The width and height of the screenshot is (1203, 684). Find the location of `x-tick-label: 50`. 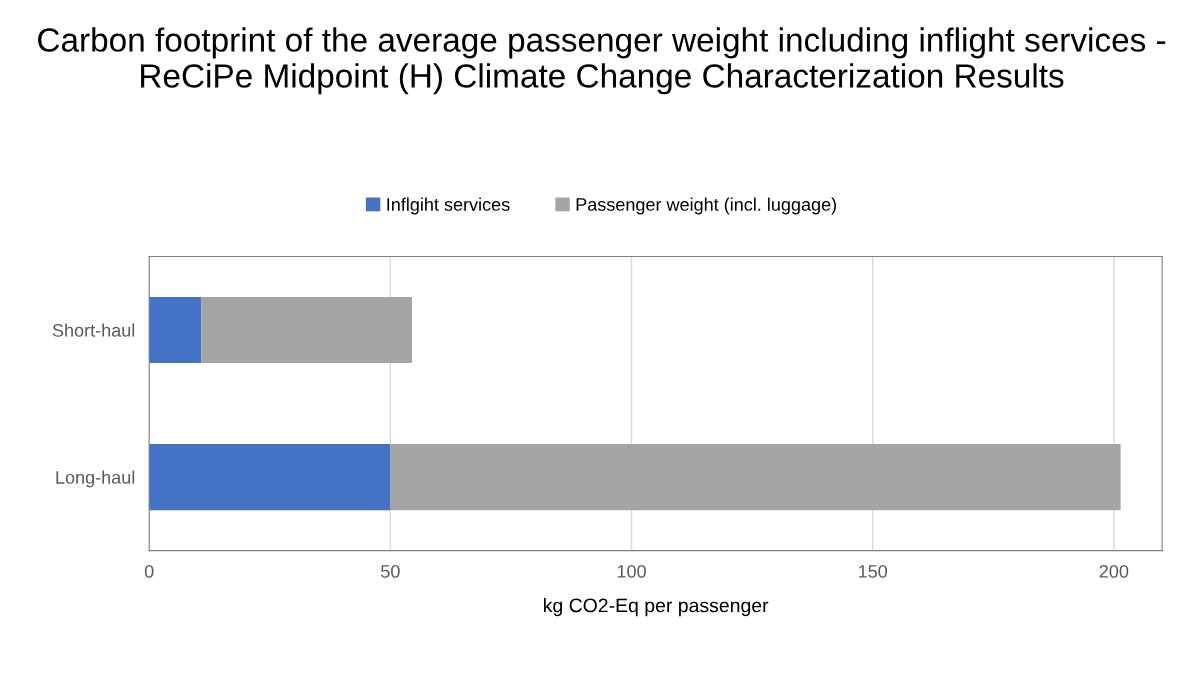

x-tick-label: 50 is located at coordinates (390, 571).